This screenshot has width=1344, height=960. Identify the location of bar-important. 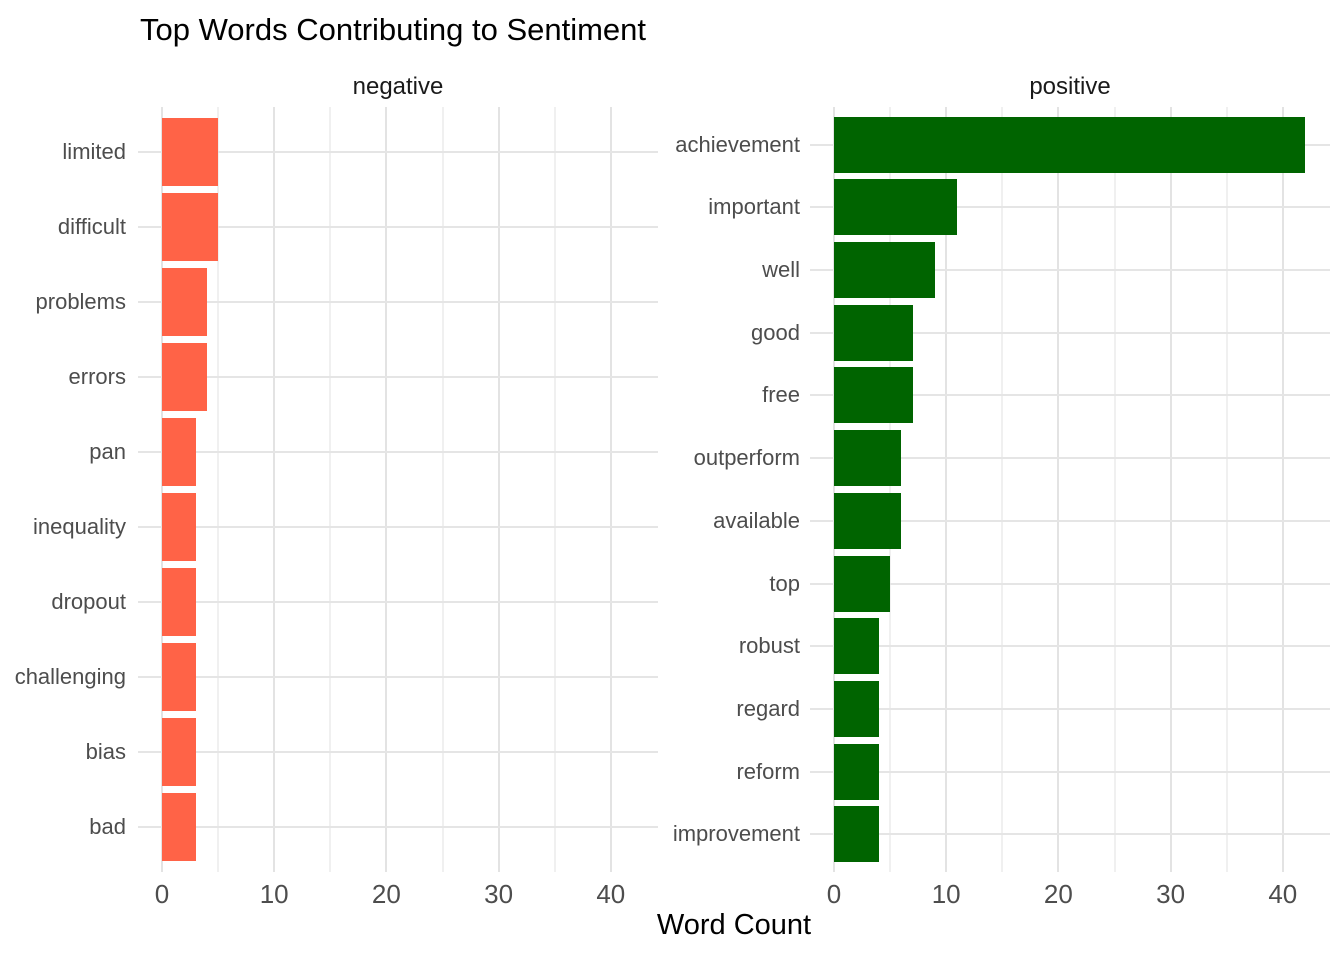
(896, 207).